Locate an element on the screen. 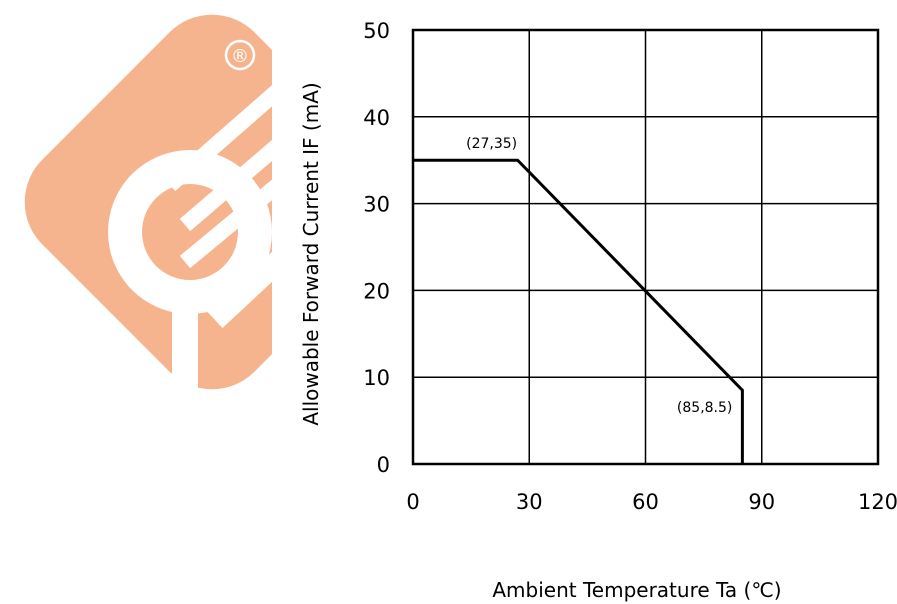 The height and width of the screenshot is (604, 897). y-tick-label: 40 is located at coordinates (376, 118).